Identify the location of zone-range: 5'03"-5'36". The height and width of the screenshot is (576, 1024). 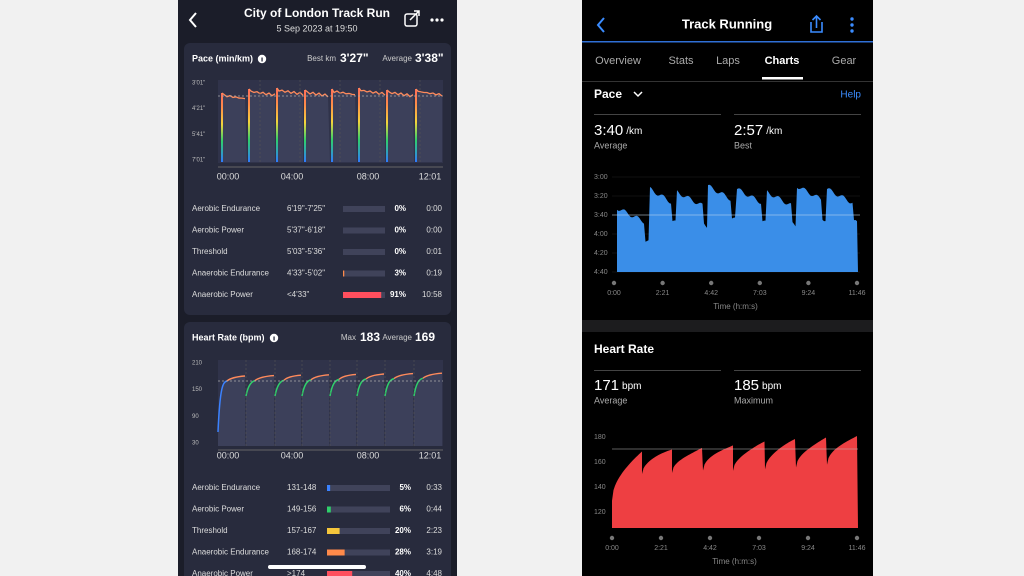
(306, 251).